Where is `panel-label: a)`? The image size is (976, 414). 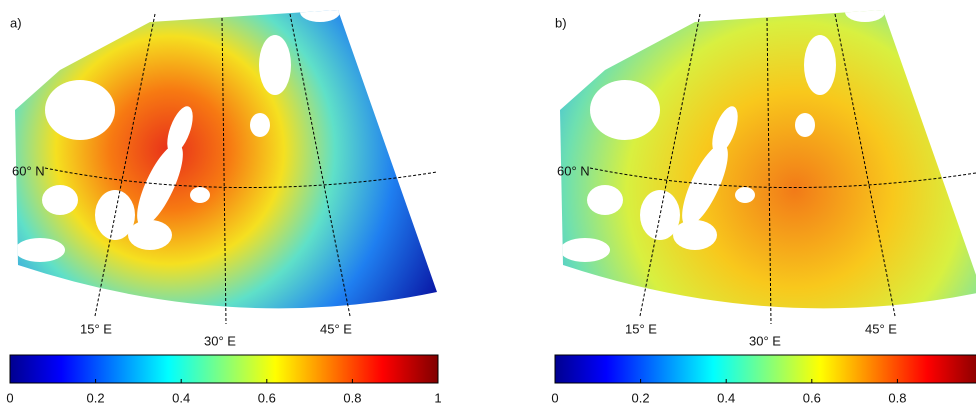
panel-label: a) is located at coordinates (16, 22).